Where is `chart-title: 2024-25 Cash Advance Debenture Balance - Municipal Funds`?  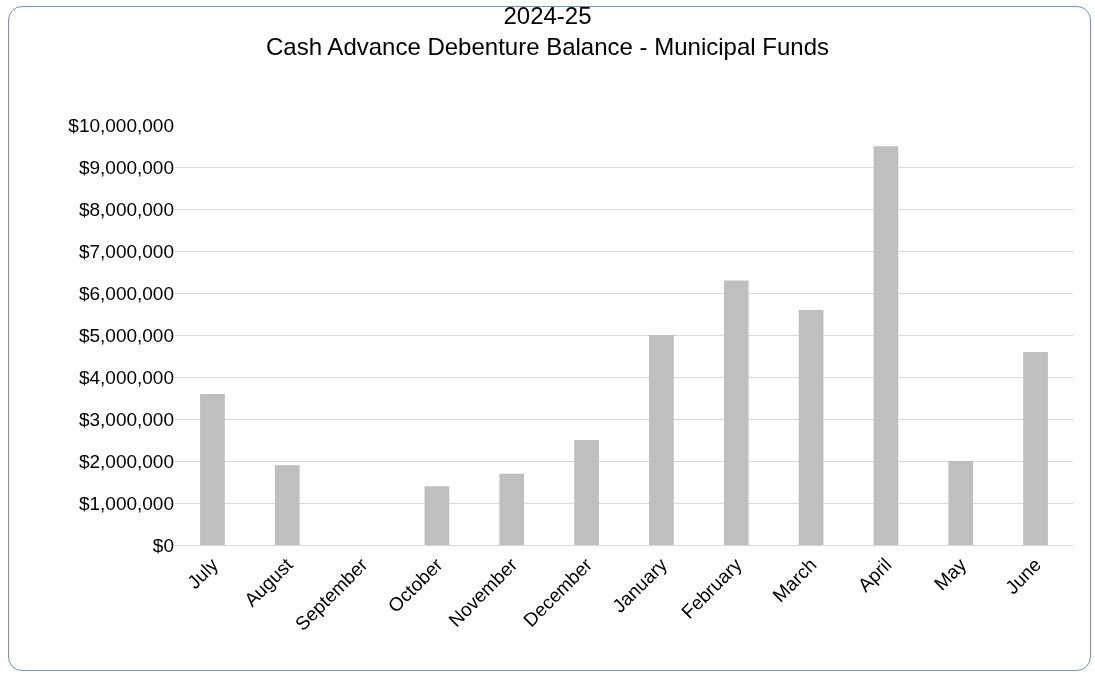
chart-title: 2024-25 Cash Advance Debenture Balance - Municipal Funds is located at coordinates (547, 30).